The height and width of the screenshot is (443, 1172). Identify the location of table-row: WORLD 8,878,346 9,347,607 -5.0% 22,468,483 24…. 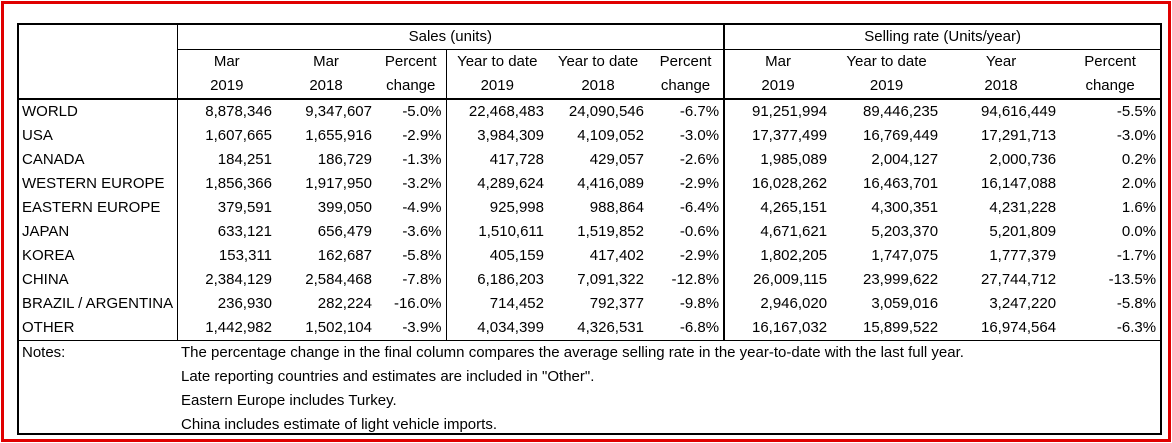
(590, 111).